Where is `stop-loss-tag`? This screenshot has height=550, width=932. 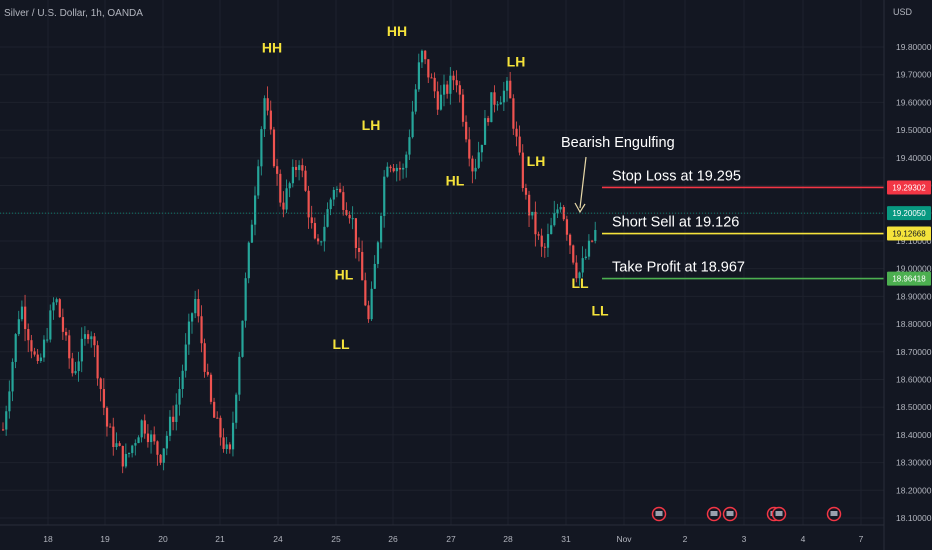
stop-loss-tag is located at coordinates (909, 187).